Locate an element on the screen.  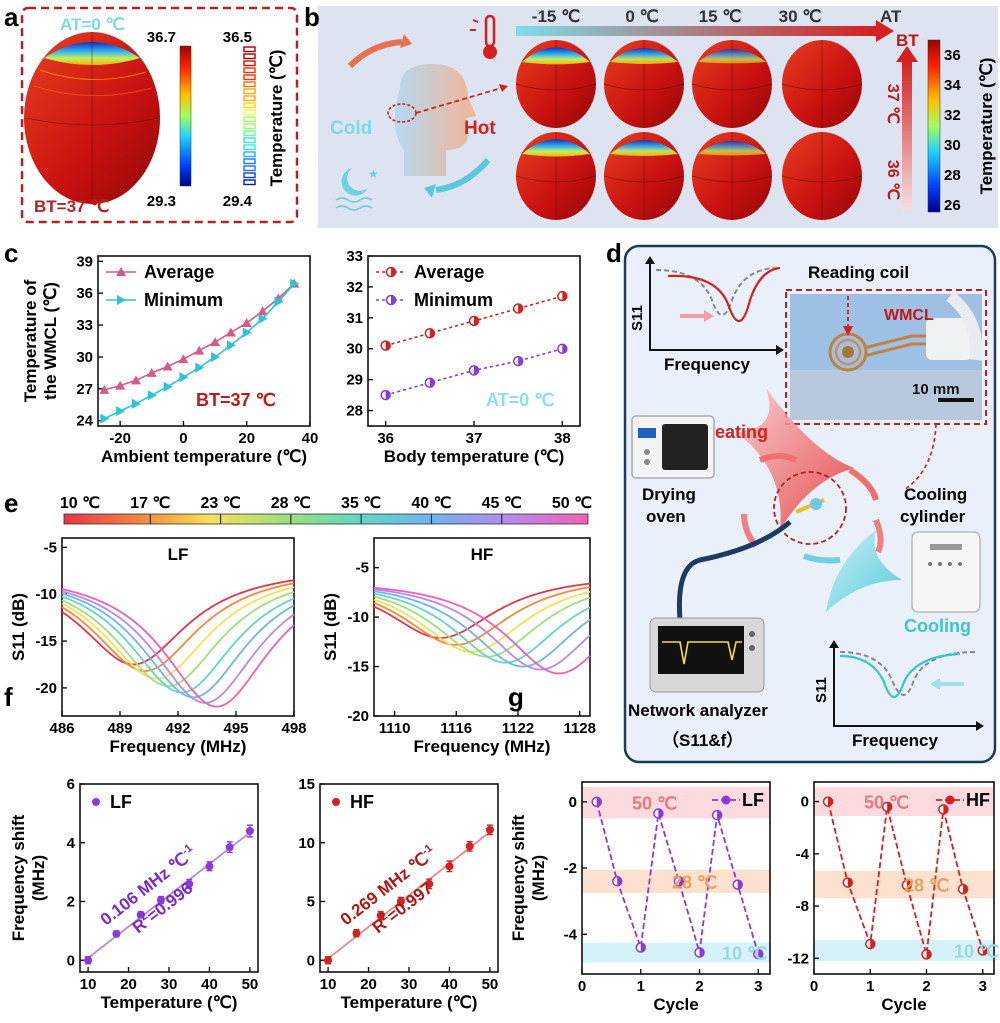
colorbar-b-tick: 30 is located at coordinates (952, 145).